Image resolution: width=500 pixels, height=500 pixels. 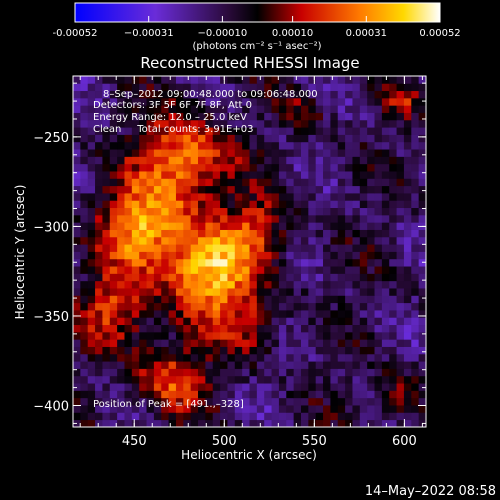 What do you see at coordinates (439, 33) in the screenshot?
I see `colorbar-tick-label: 0.00052` at bounding box center [439, 33].